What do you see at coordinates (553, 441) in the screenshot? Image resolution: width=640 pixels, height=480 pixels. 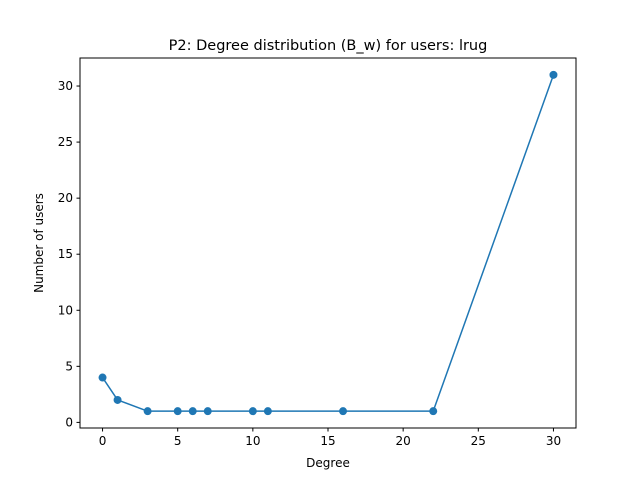 I see `x-tick-label: 30` at bounding box center [553, 441].